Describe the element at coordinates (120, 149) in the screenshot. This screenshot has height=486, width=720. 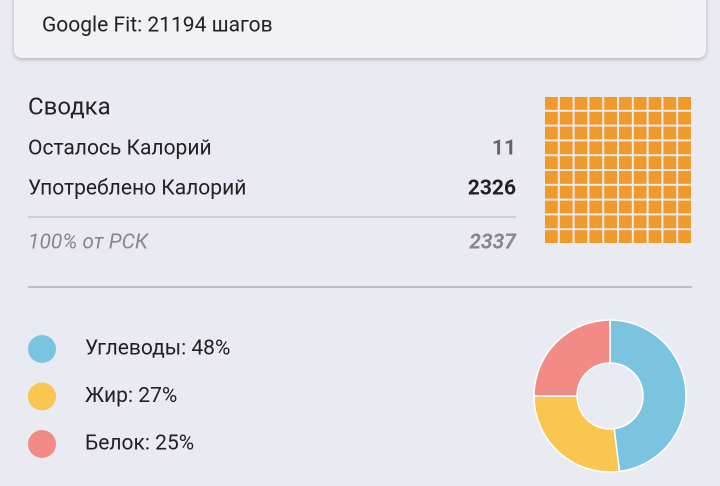
I see `row-label: Осталось Калорий` at that location.